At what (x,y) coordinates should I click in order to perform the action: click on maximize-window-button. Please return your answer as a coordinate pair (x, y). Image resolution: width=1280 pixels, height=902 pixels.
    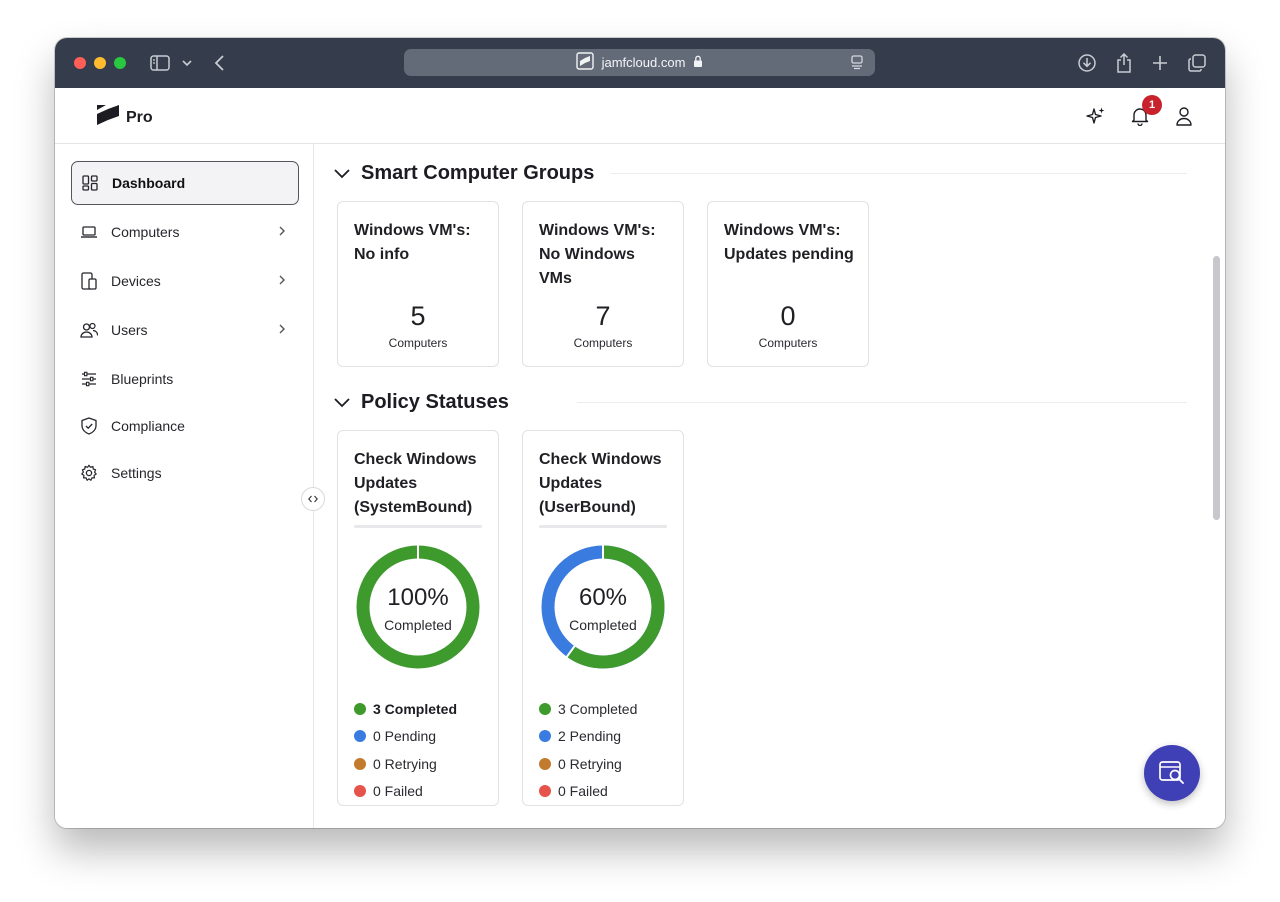
    Looking at the image, I should click on (120, 63).